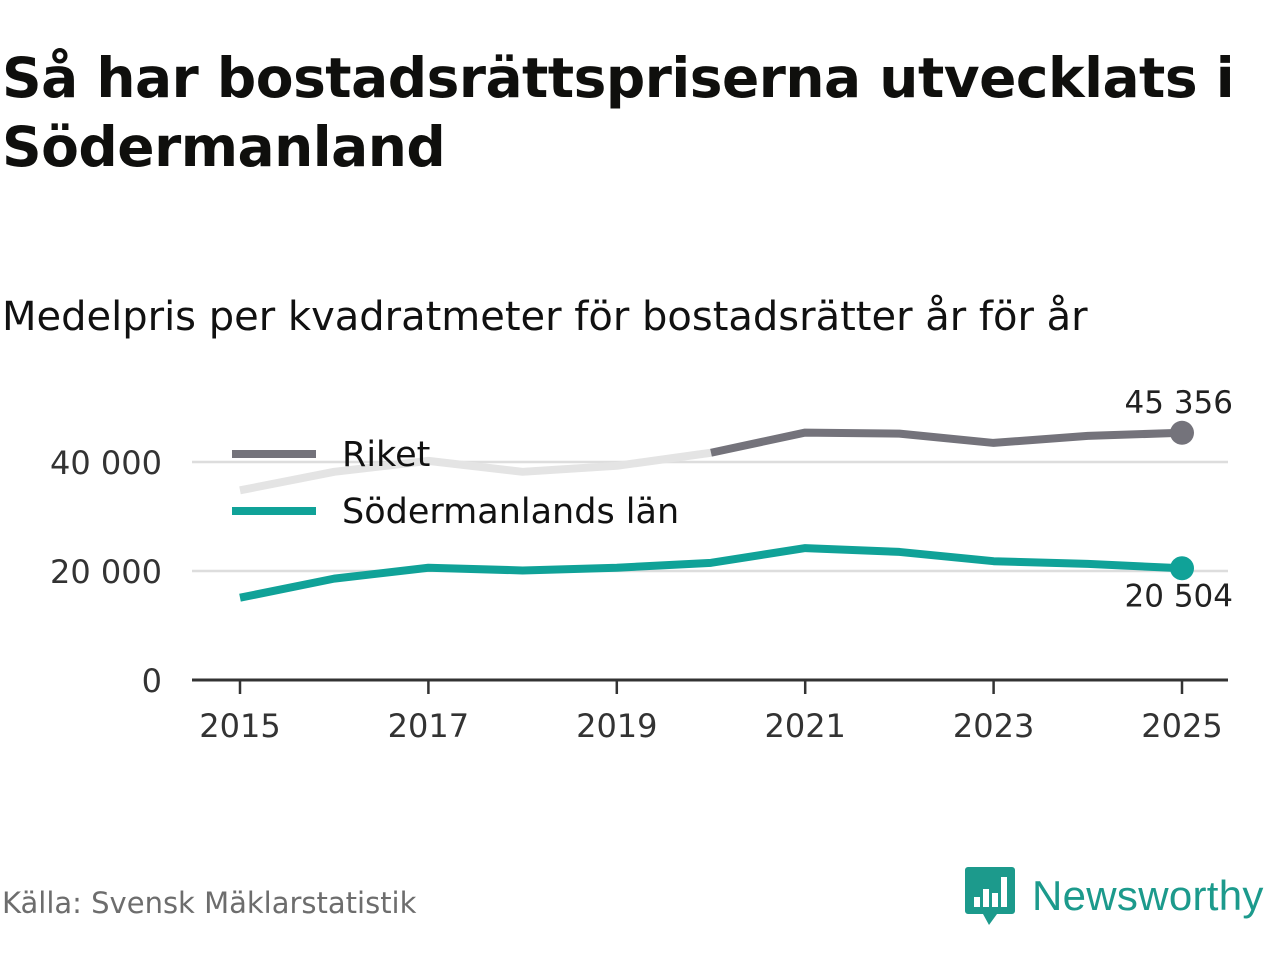  I want to click on data-label-sodermanland: 20 504, so click(1179, 596).